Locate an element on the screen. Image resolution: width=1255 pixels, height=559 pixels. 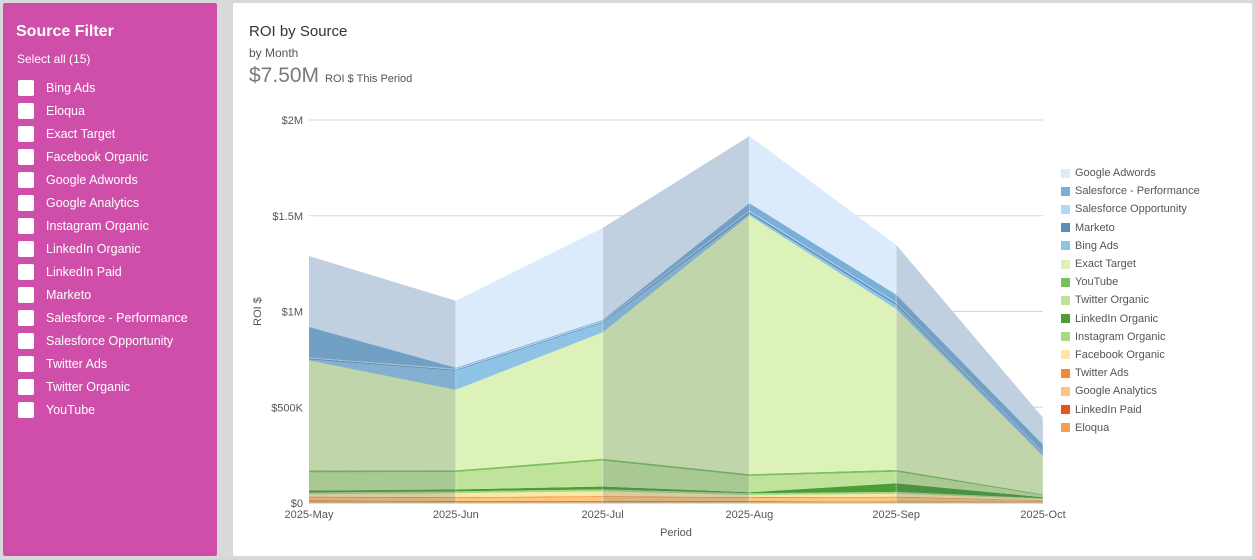
legend-label: LinkedIn Organic is located at coordinates (1117, 318).